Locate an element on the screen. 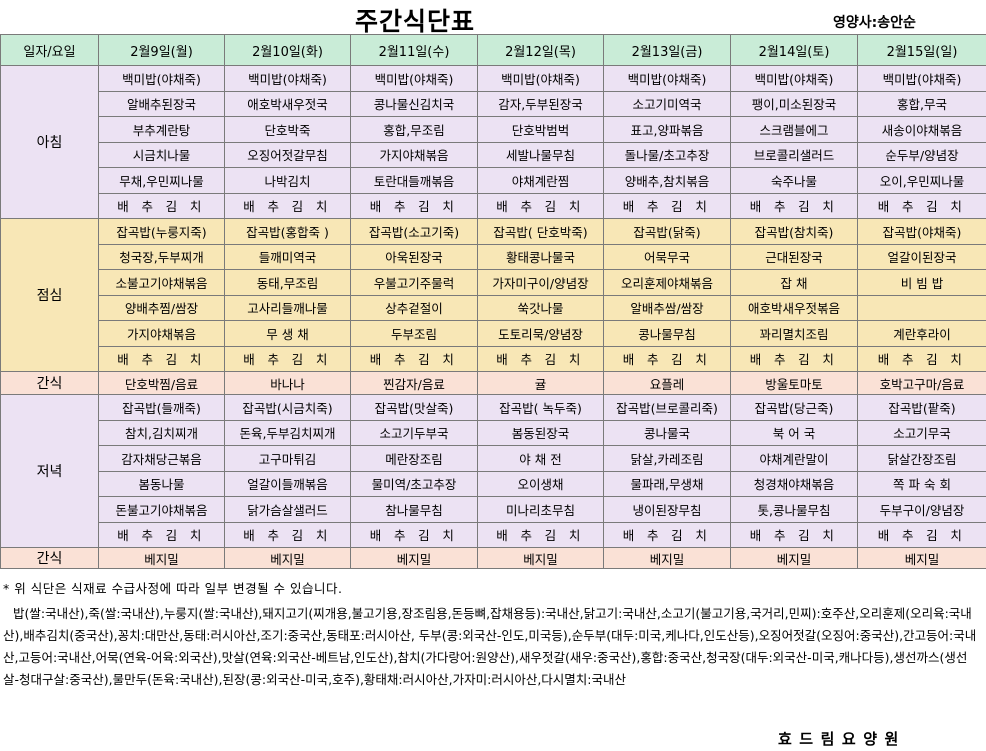 The image size is (986, 751). menu-item: 청경채야채볶음 is located at coordinates (794, 483).